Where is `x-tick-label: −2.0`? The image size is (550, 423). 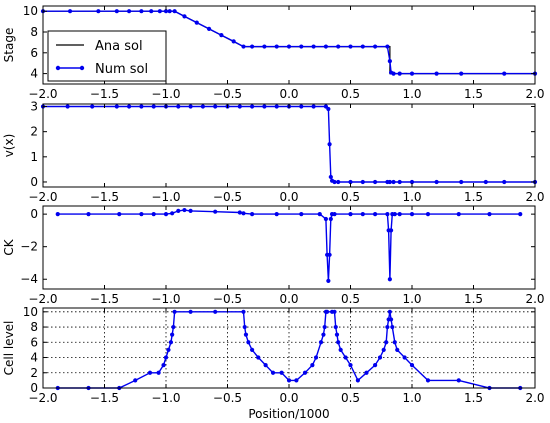
x-tick-label: −2.0 is located at coordinates (42, 398).